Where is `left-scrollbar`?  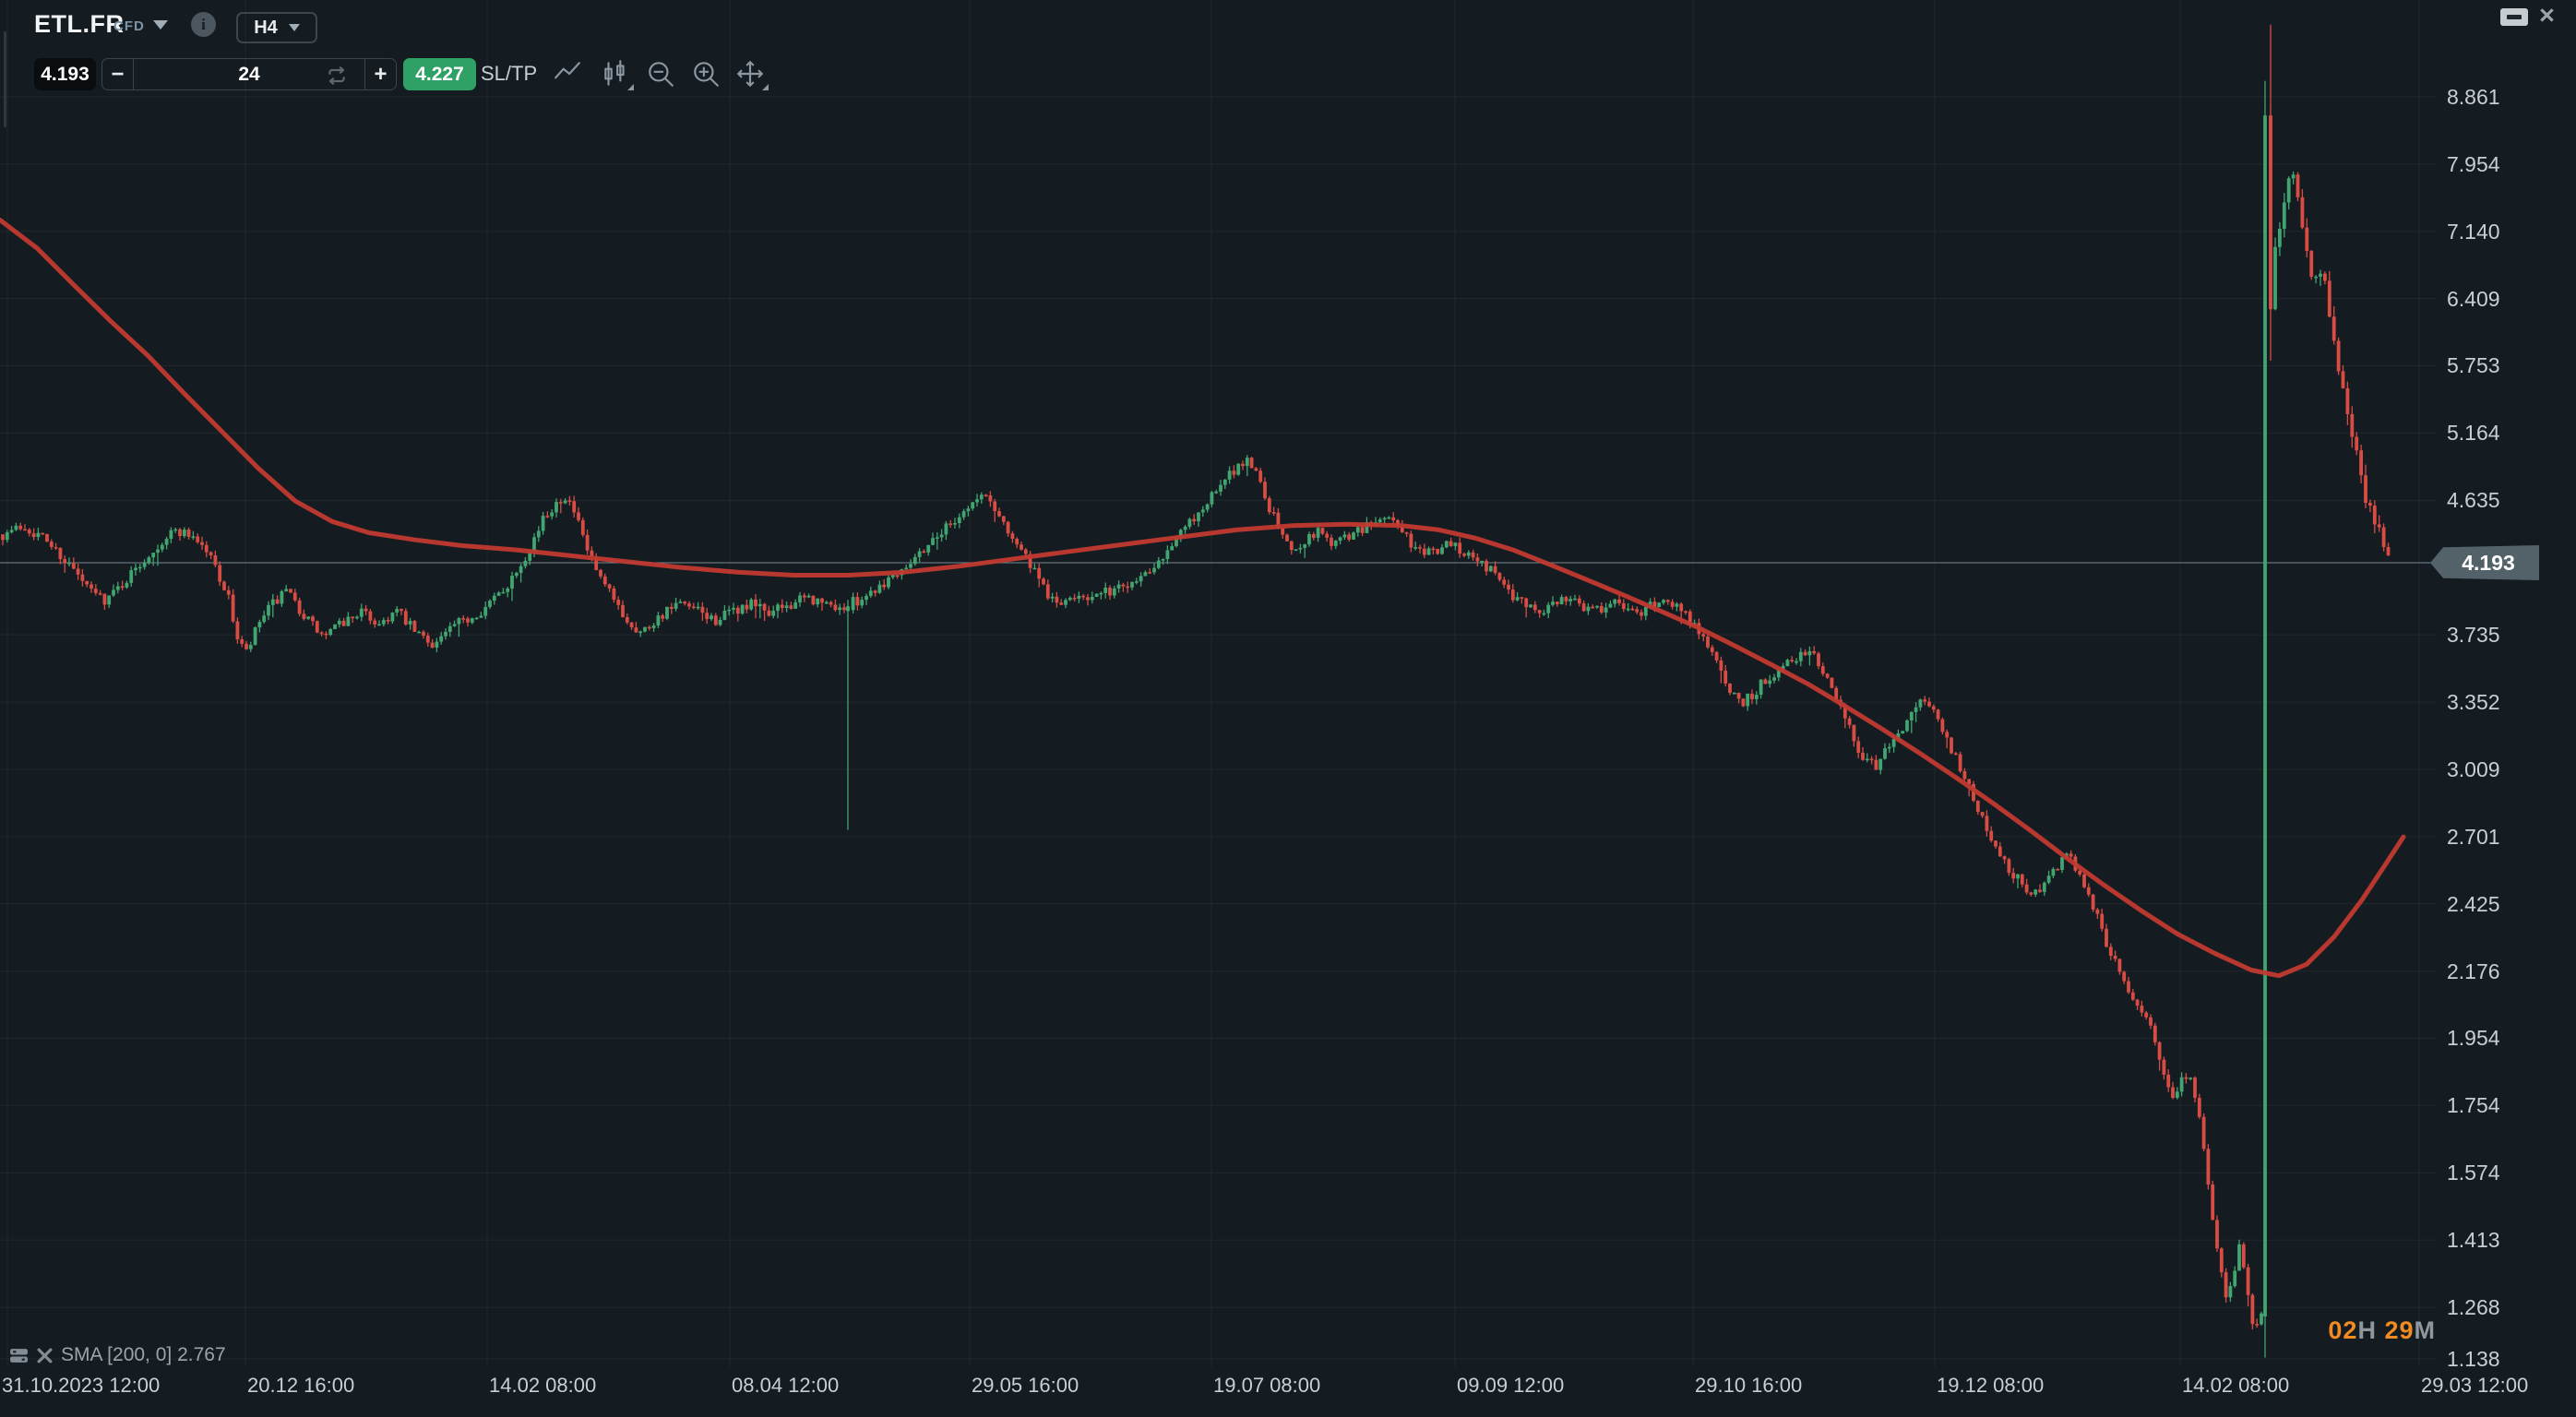 left-scrollbar is located at coordinates (5, 79).